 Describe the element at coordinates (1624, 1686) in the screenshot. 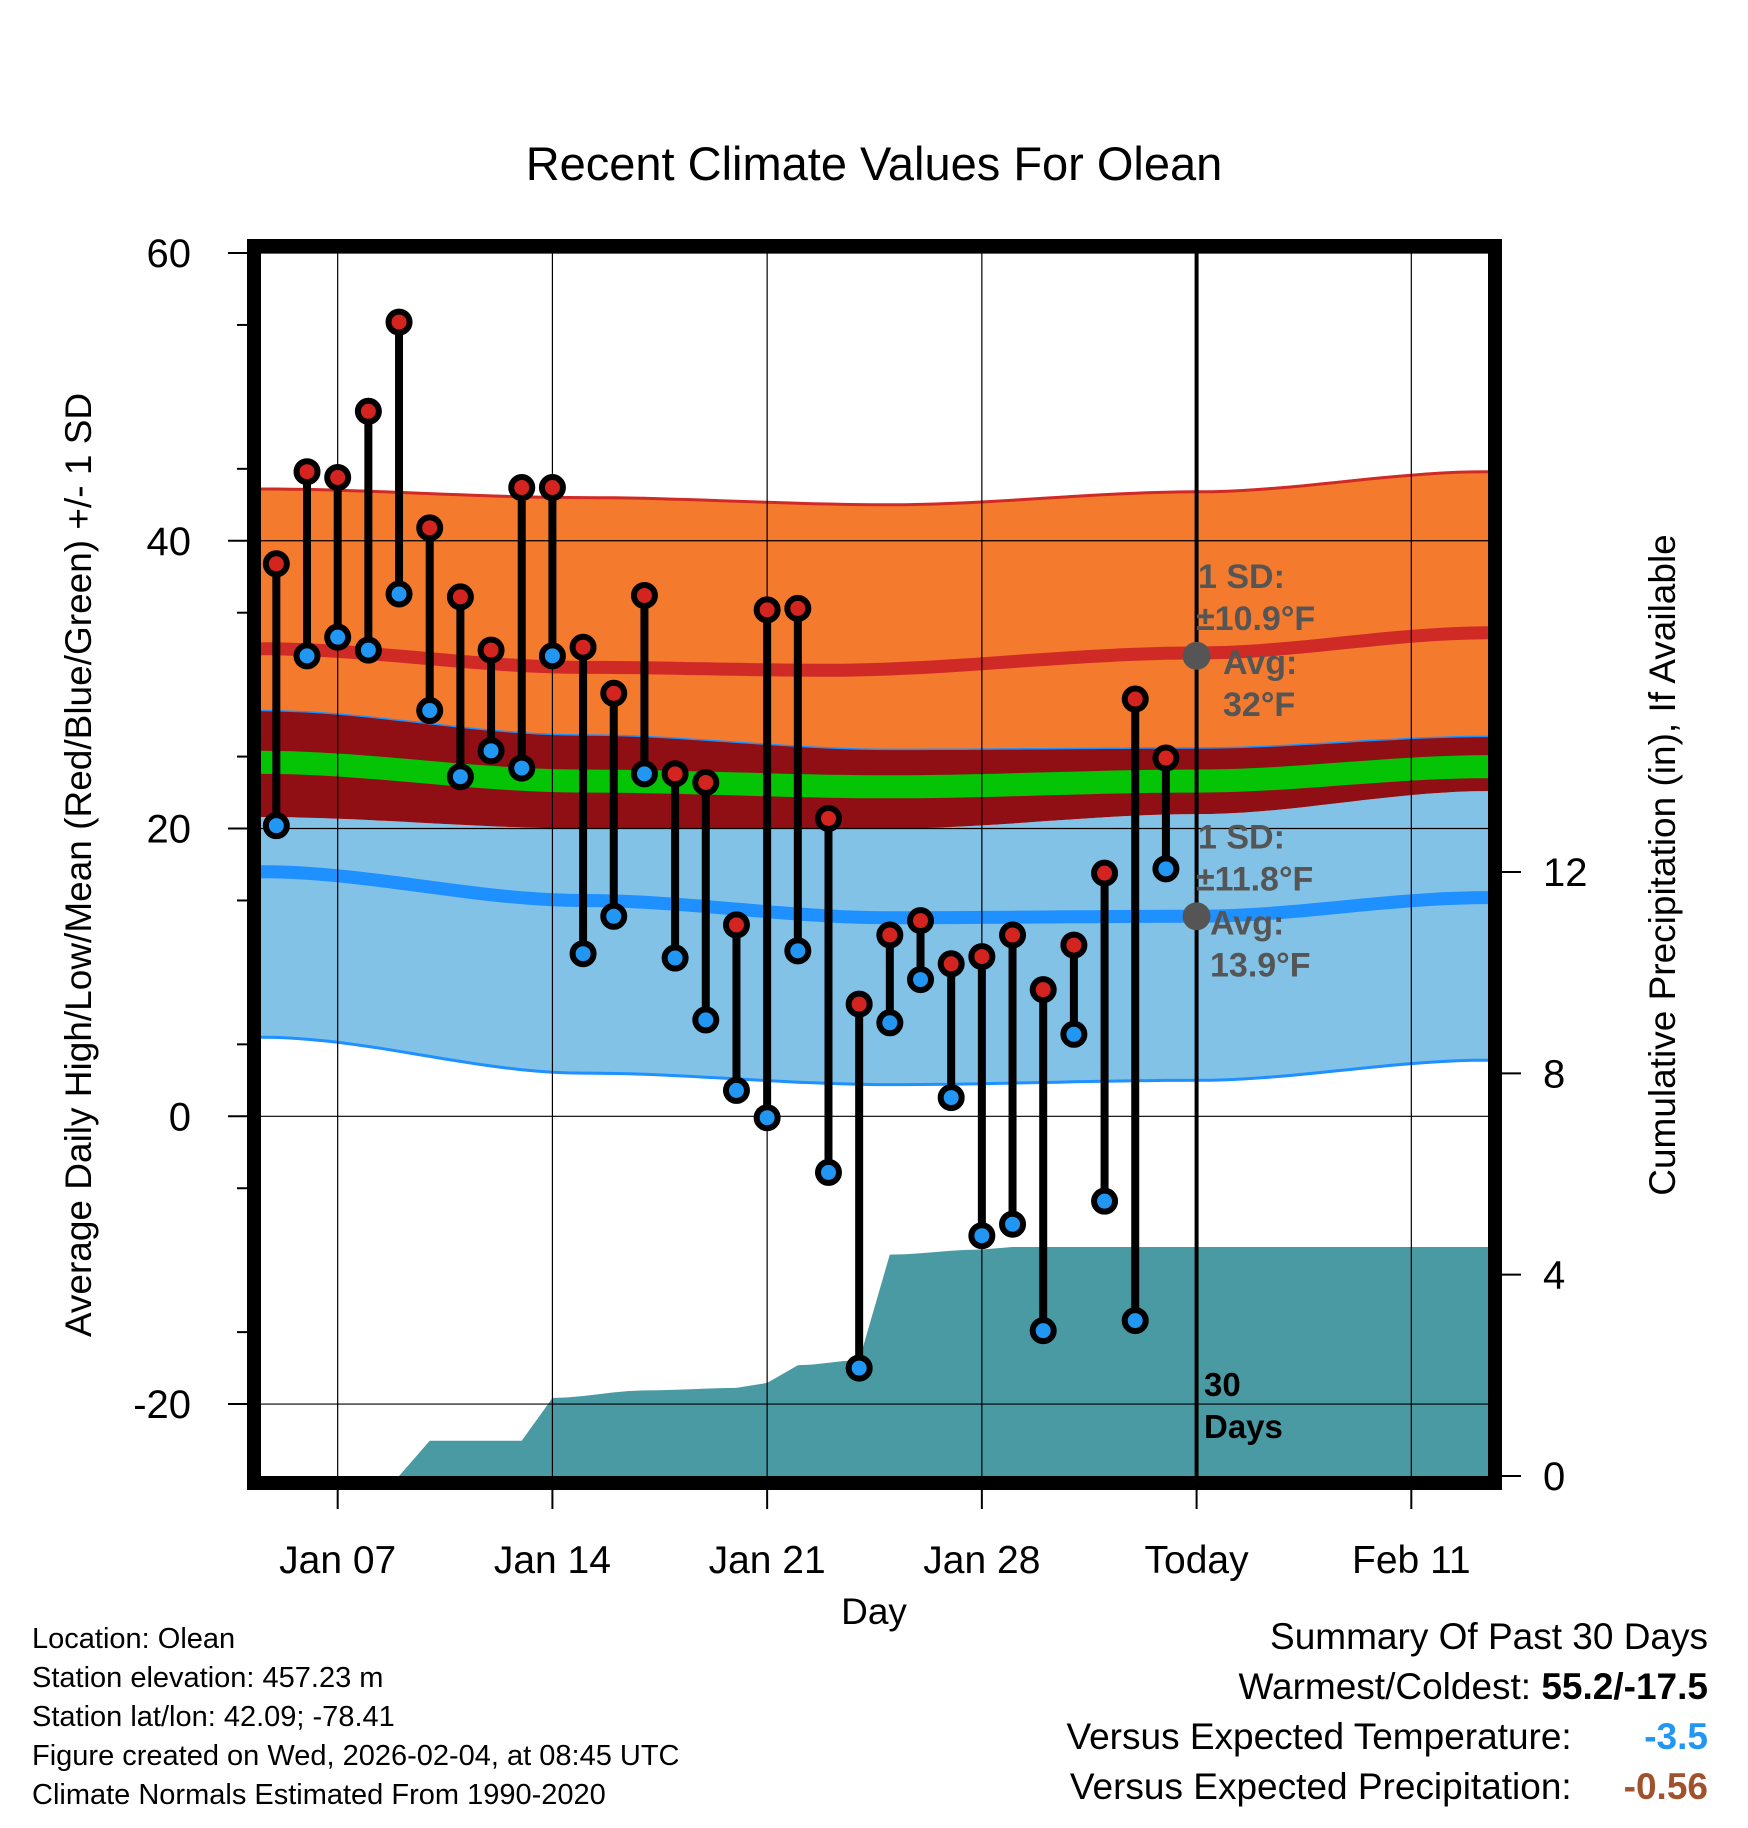

I see `warm-value: 55.2/-17.5` at that location.